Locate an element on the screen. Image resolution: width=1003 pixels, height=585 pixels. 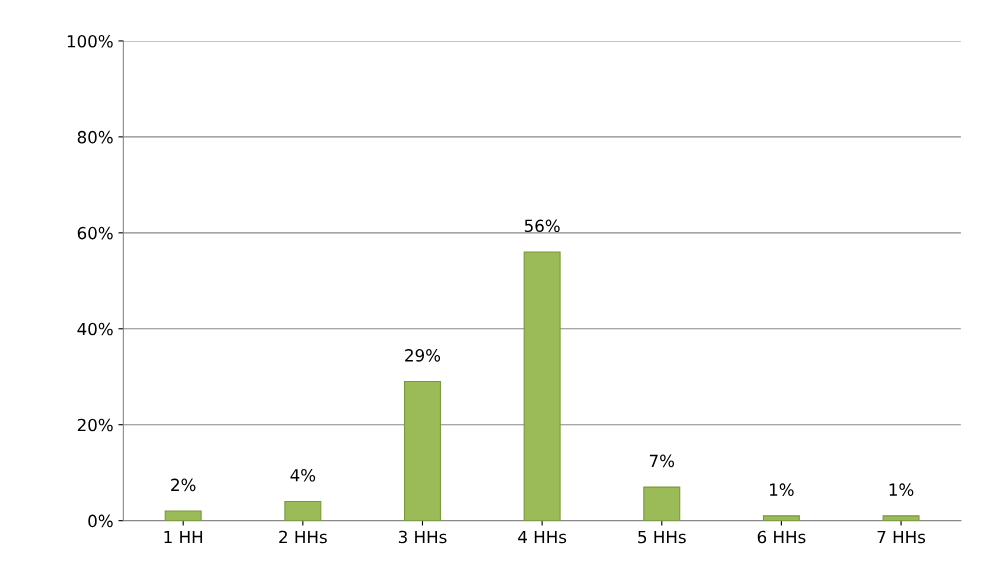
x-tick-label: 2 HHs is located at coordinates (303, 537).